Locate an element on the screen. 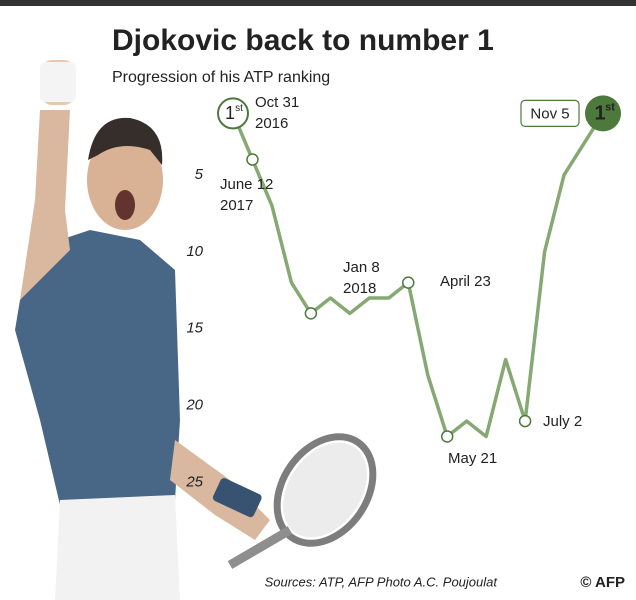 The image size is (636, 600). y-tick-label: 10 is located at coordinates (194, 251).